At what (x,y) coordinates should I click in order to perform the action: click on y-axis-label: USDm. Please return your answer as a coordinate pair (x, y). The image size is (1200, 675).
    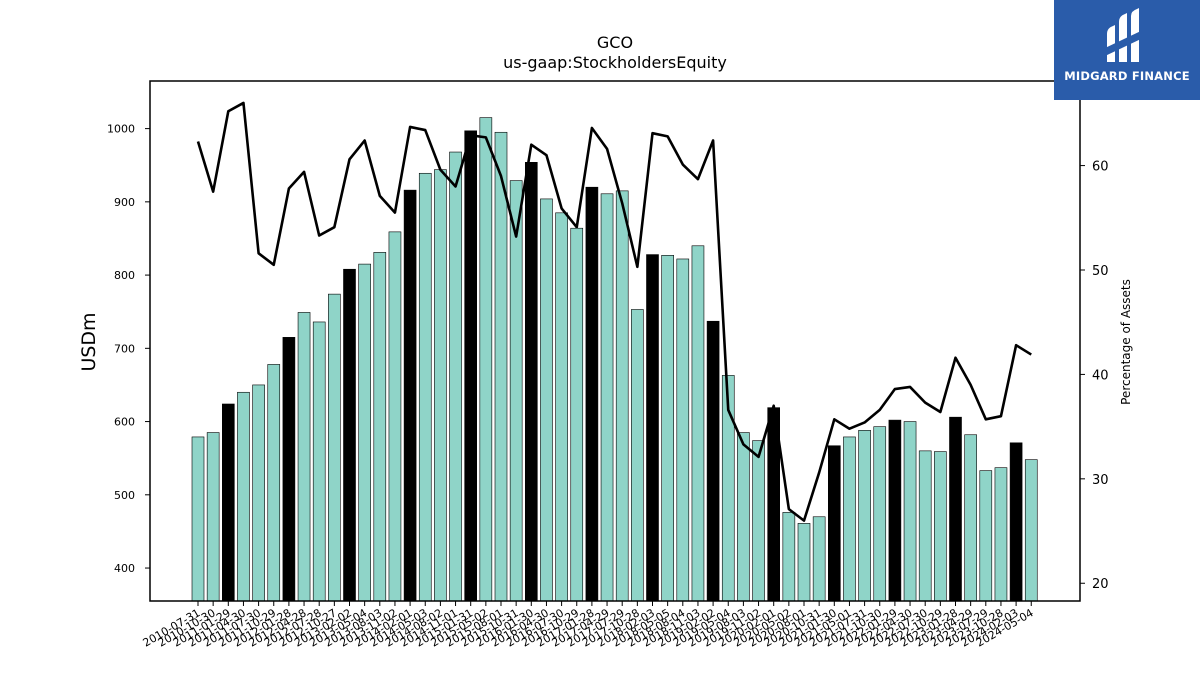
    Looking at the image, I should click on (89, 341).